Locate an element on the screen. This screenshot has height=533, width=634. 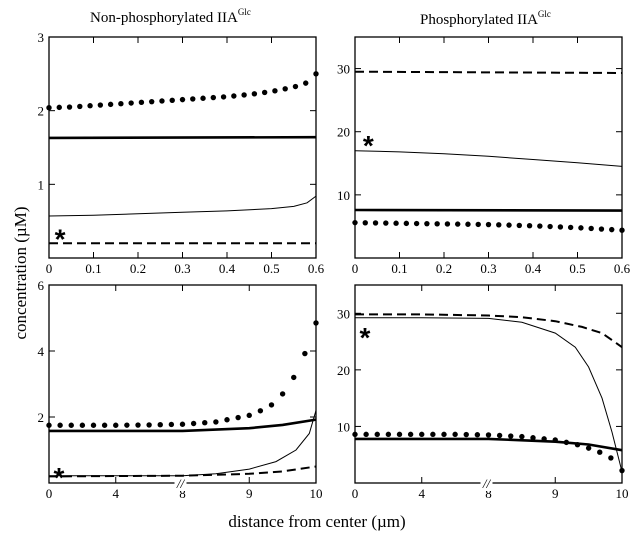
x-tick-label: 4 is located at coordinates (116, 493).